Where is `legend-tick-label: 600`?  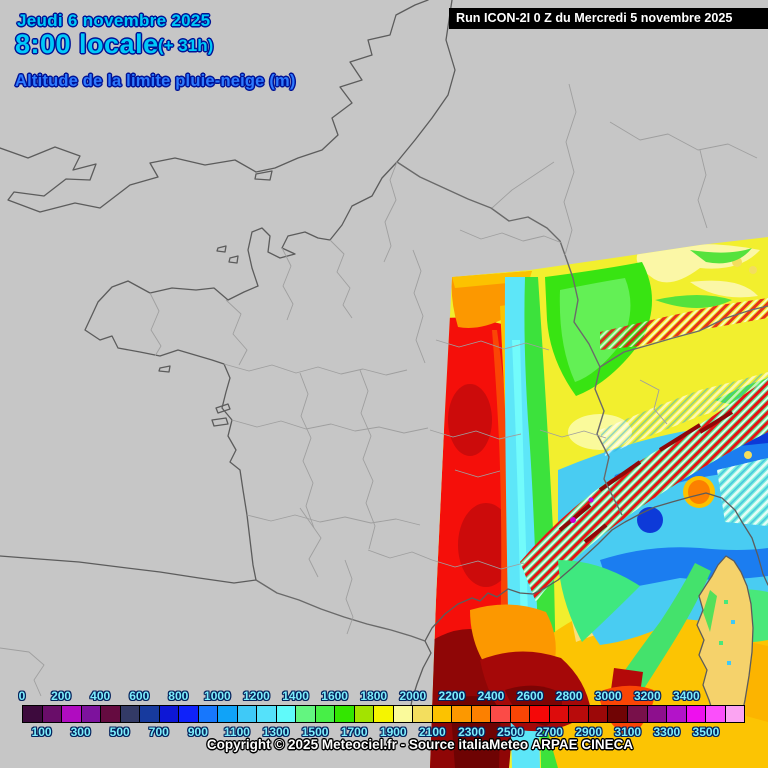
legend-tick-label: 600 is located at coordinates (139, 696).